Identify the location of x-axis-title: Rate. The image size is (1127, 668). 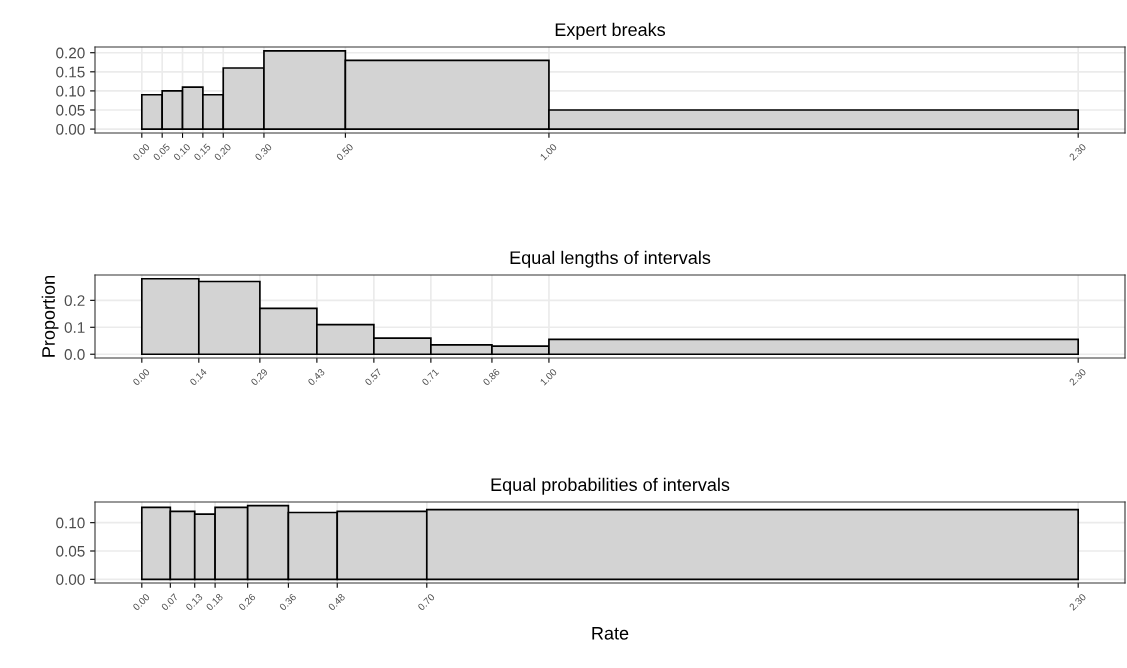
(610, 633).